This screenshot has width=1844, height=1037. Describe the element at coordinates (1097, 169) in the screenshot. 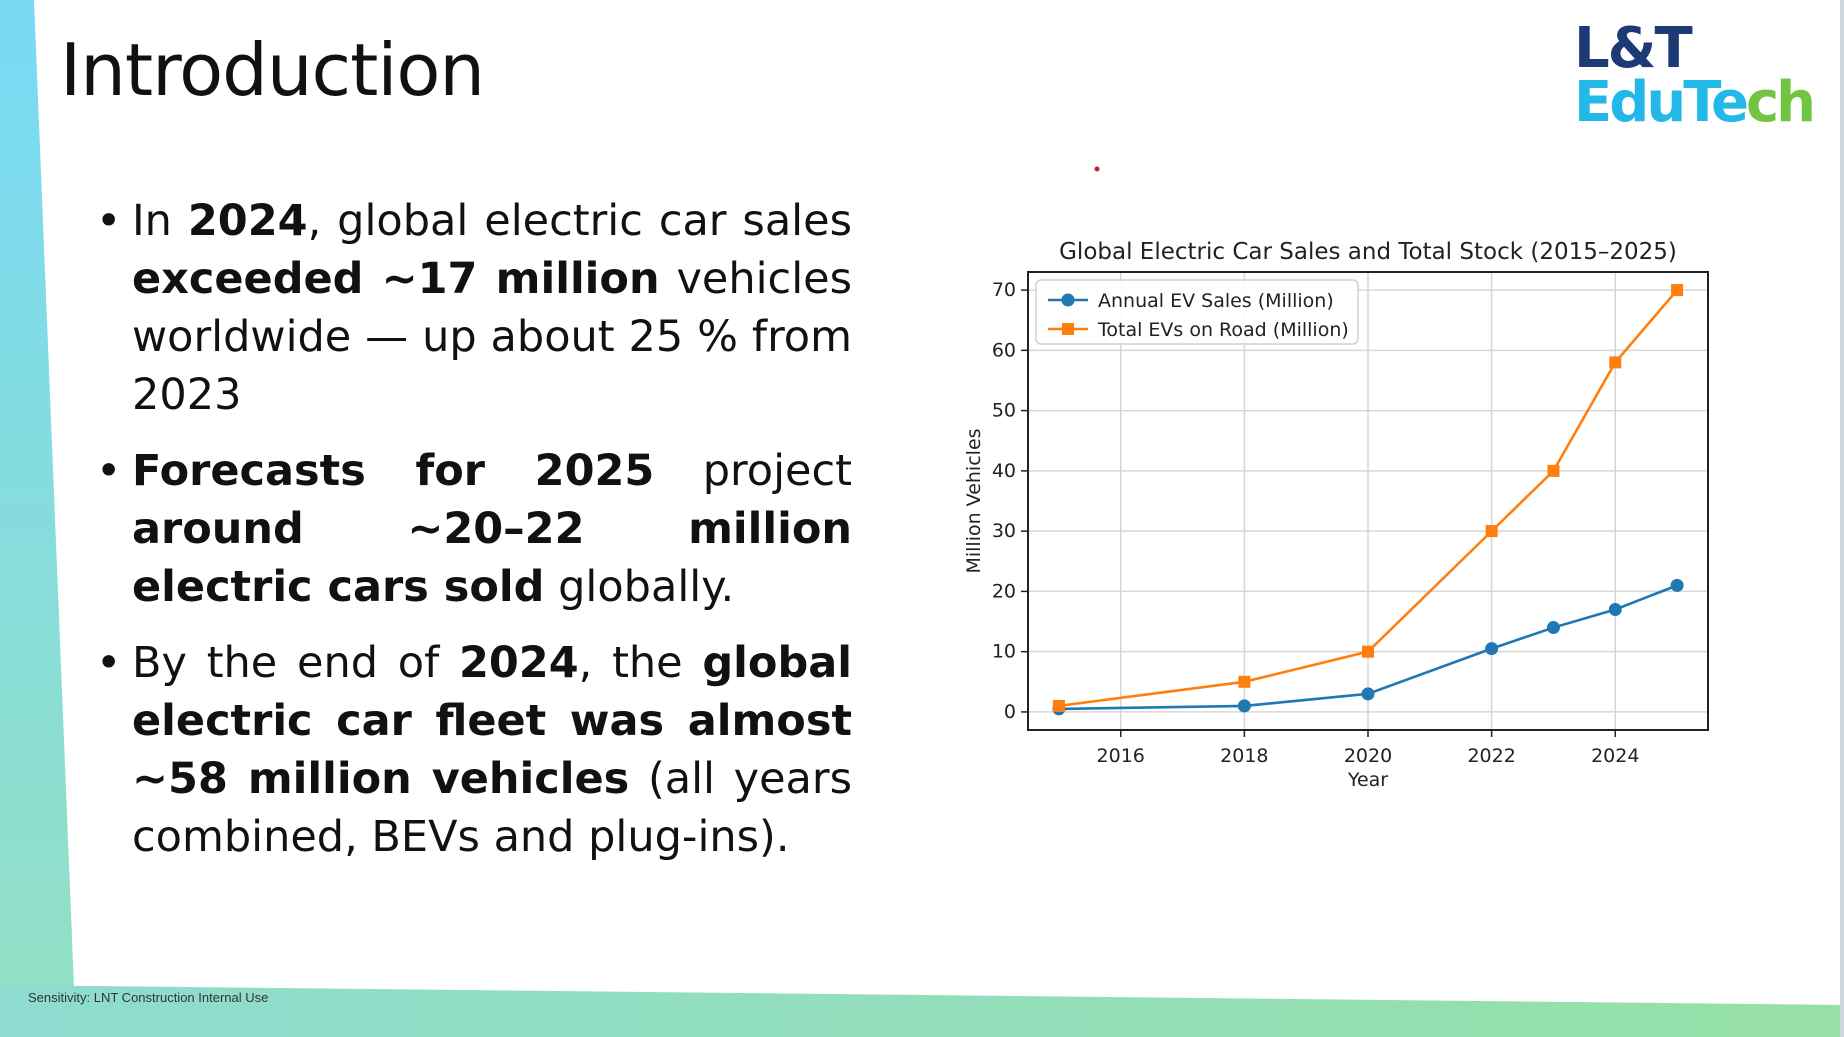

I see `pointer-dot` at that location.